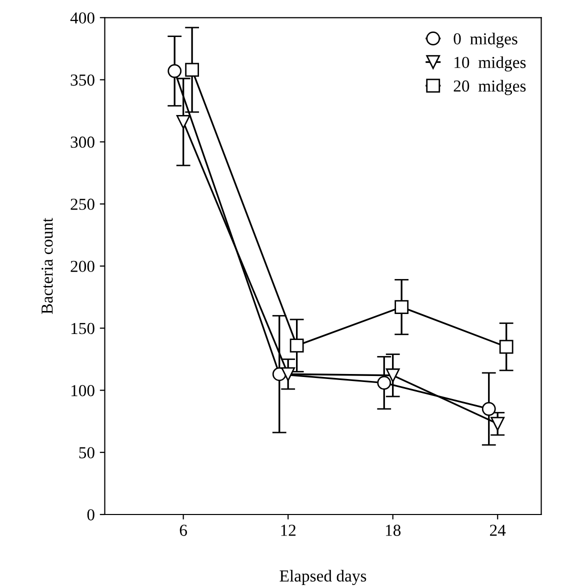  What do you see at coordinates (486, 40) in the screenshot?
I see `legend-label: 0 midges` at bounding box center [486, 40].